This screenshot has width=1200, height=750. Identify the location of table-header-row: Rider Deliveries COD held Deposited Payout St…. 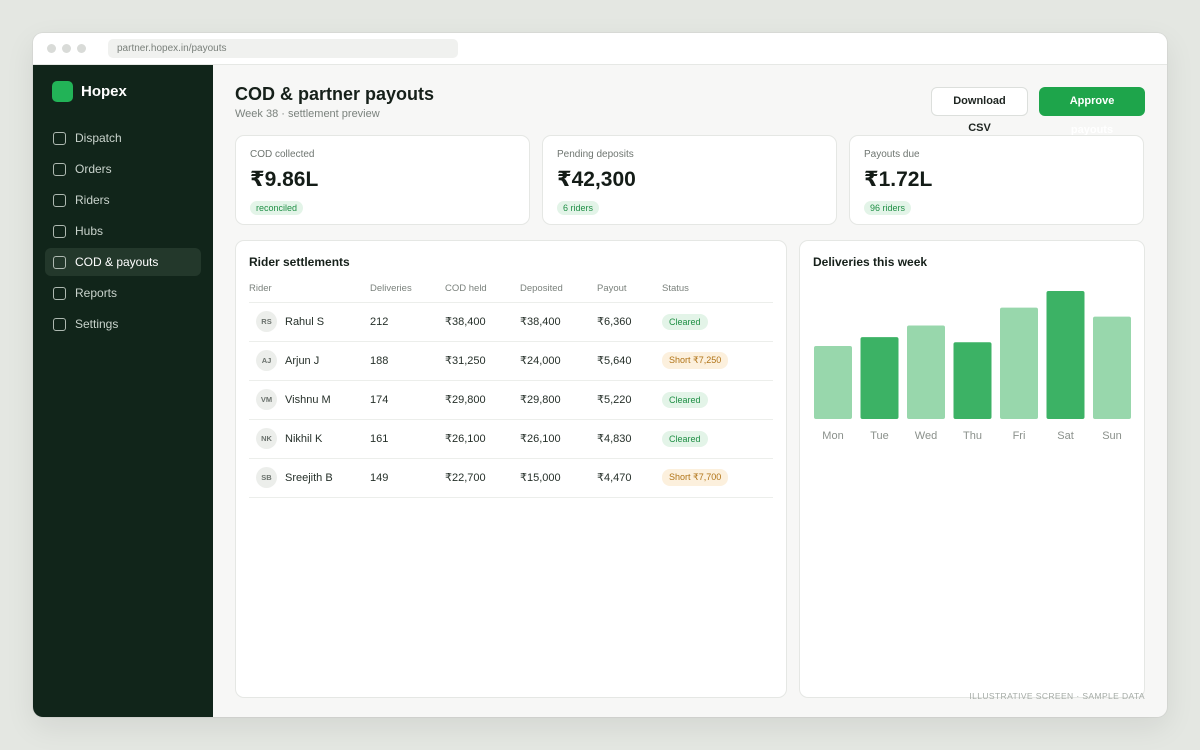
(511, 289).